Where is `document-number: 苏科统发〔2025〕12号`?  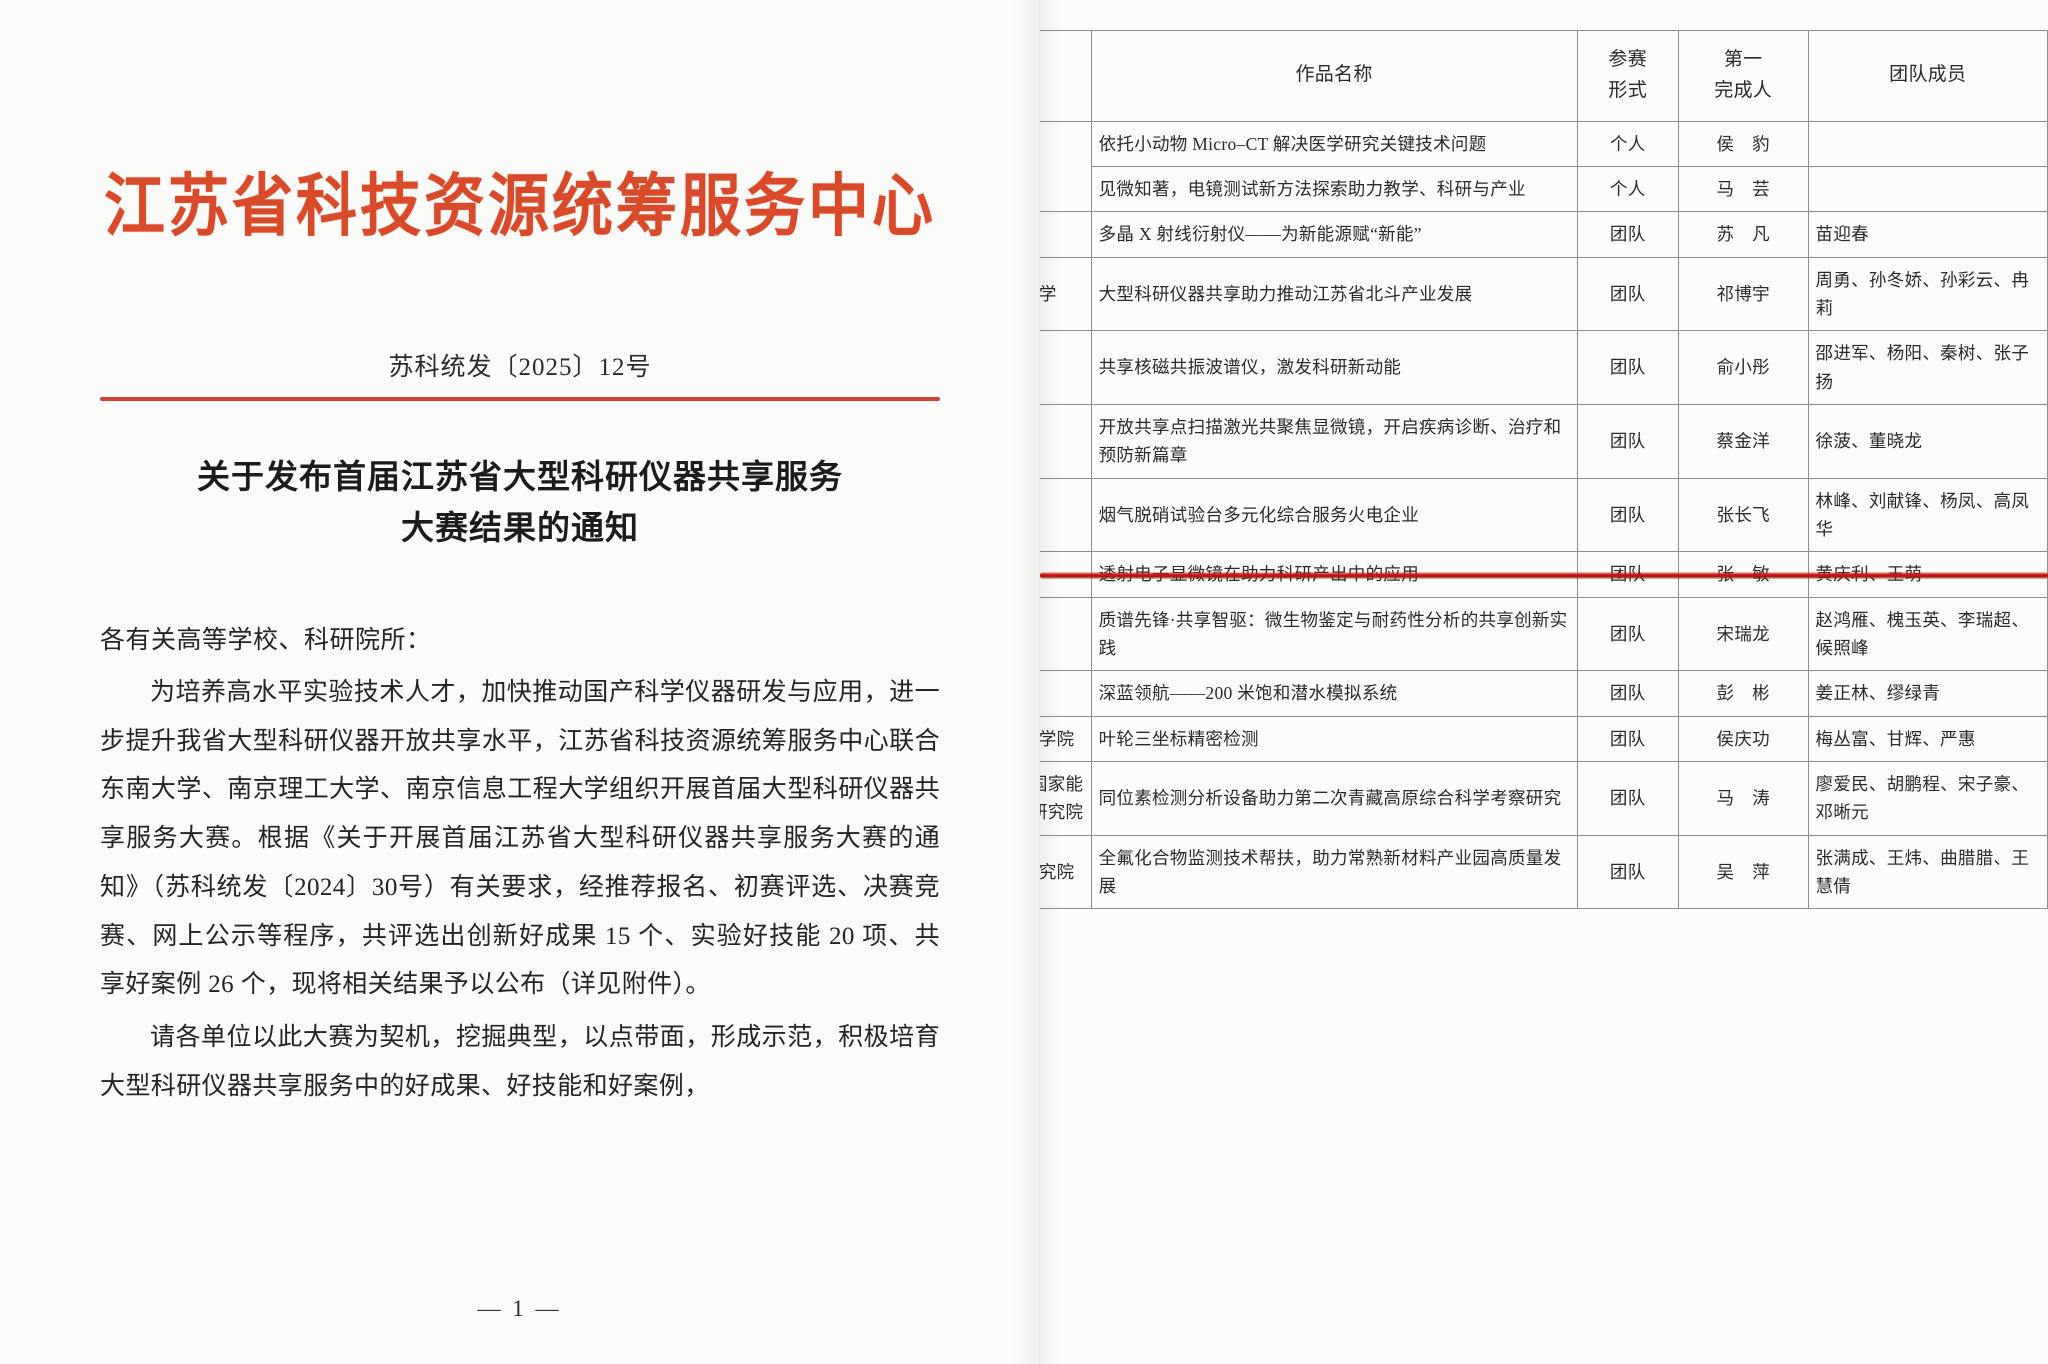 document-number: 苏科统发〔2025〕12号 is located at coordinates (520, 367).